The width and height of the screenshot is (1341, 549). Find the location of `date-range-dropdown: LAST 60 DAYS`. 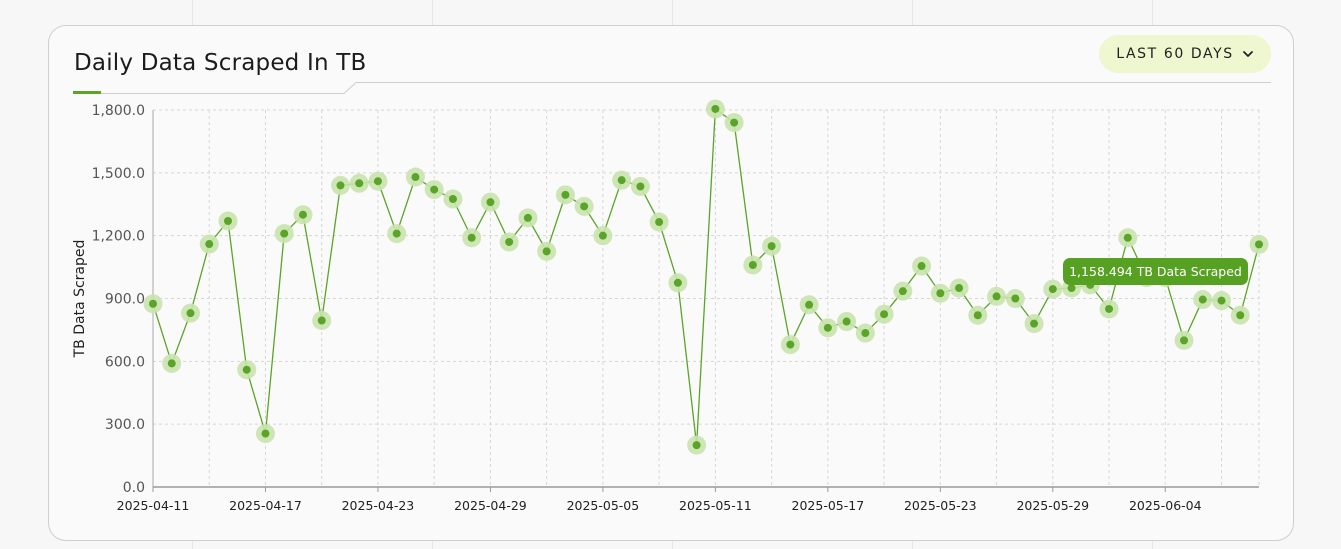

date-range-dropdown: LAST 60 DAYS is located at coordinates (1185, 54).